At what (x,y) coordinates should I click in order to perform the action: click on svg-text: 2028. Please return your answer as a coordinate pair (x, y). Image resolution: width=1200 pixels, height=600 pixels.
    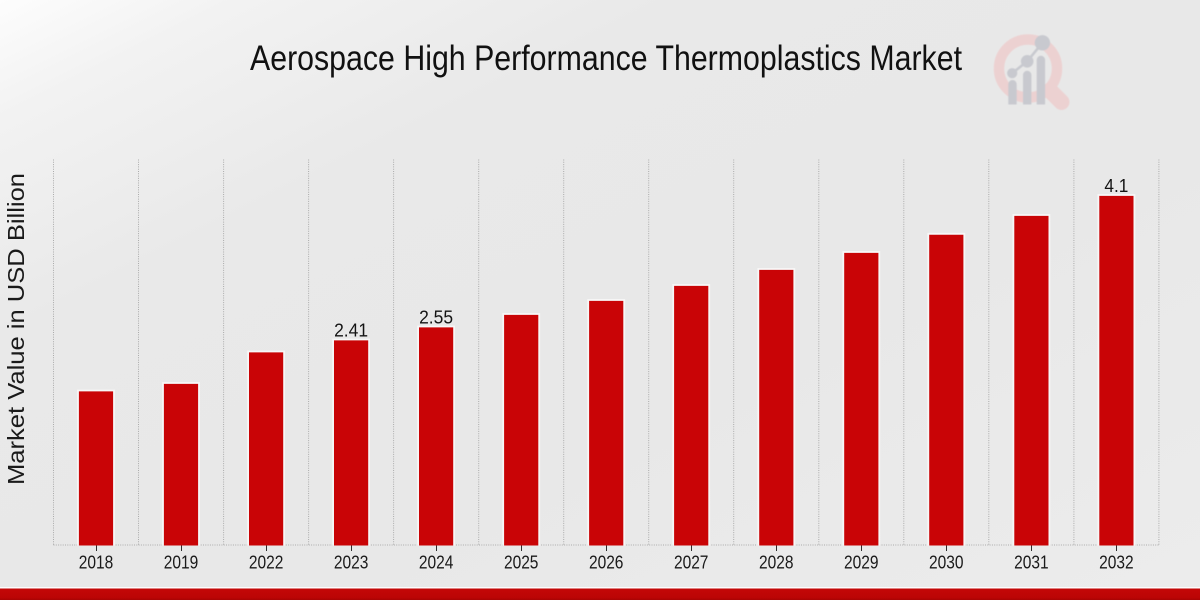
    Looking at the image, I should click on (776, 563).